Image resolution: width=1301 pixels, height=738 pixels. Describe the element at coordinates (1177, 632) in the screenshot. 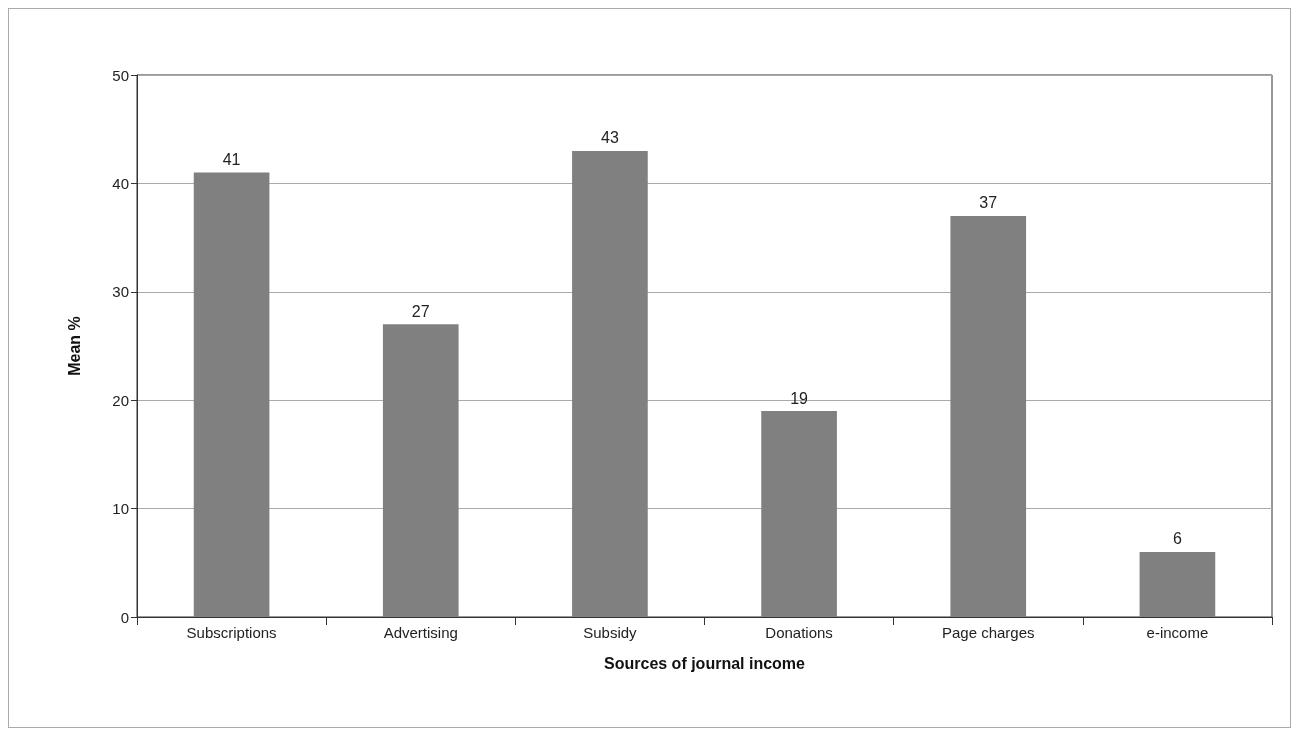

I see `x-tick-label: e-income` at that location.